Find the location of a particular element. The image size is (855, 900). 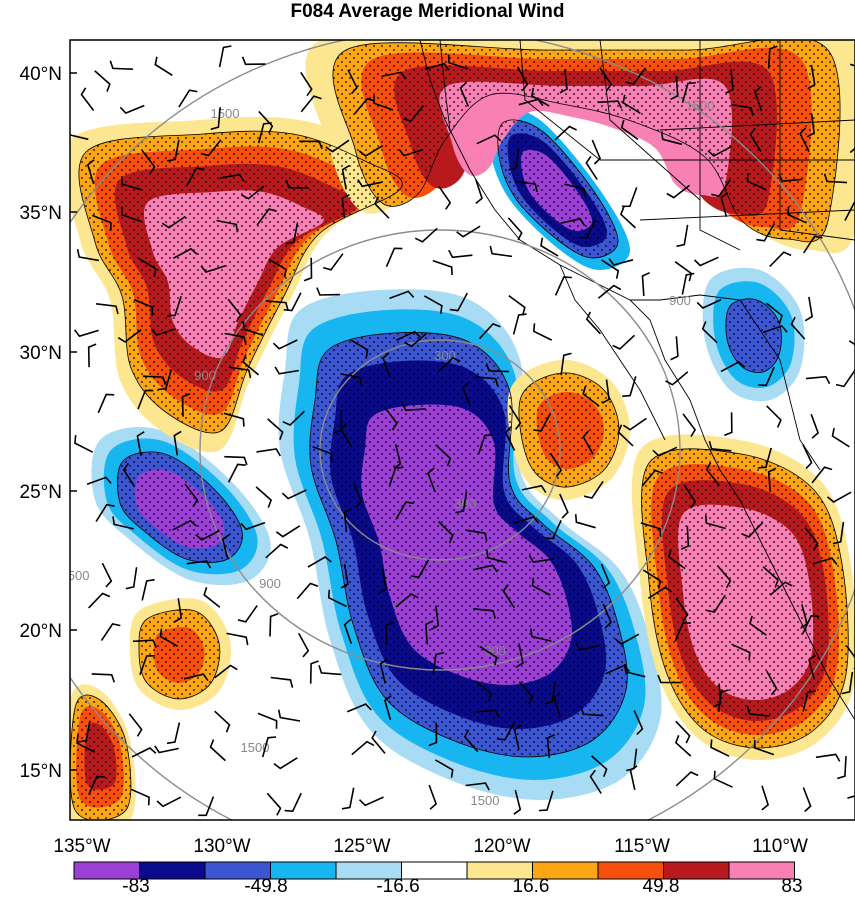

lon-label-120w: 120°W is located at coordinates (501, 846).